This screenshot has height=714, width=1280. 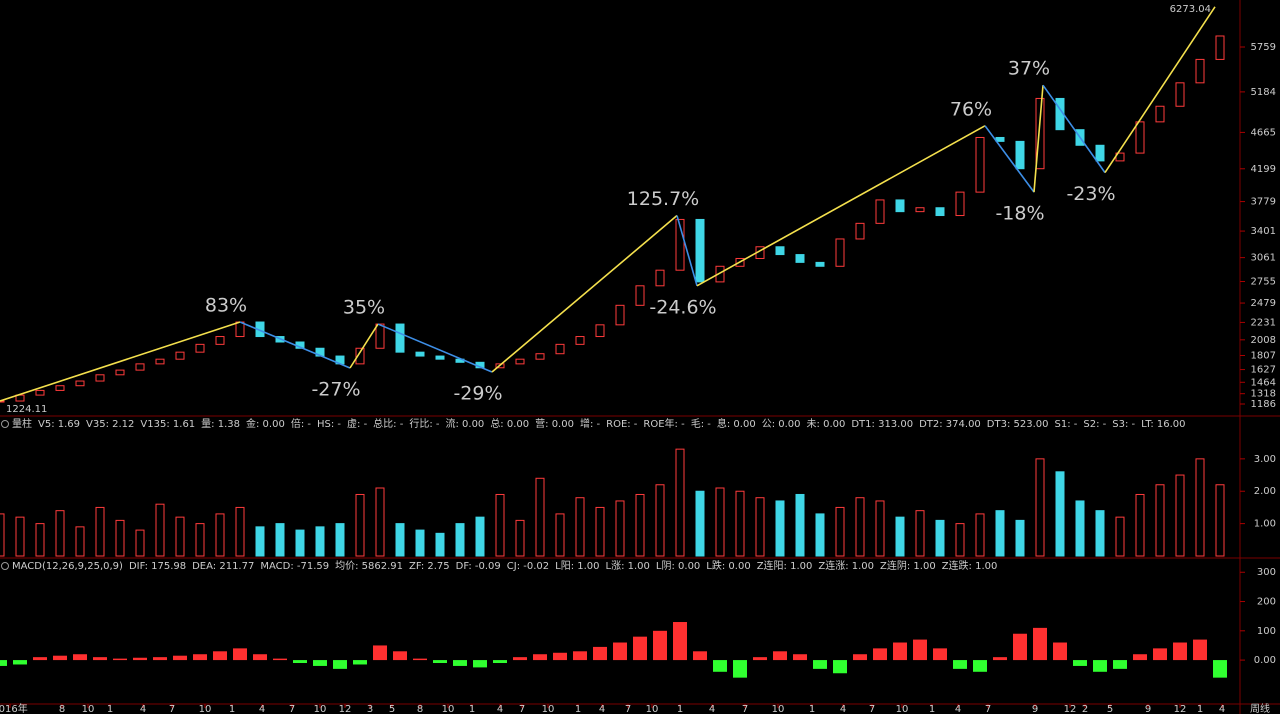 What do you see at coordinates (1190, 9) in the screenshot?
I see `high-label: 6273.04` at bounding box center [1190, 9].